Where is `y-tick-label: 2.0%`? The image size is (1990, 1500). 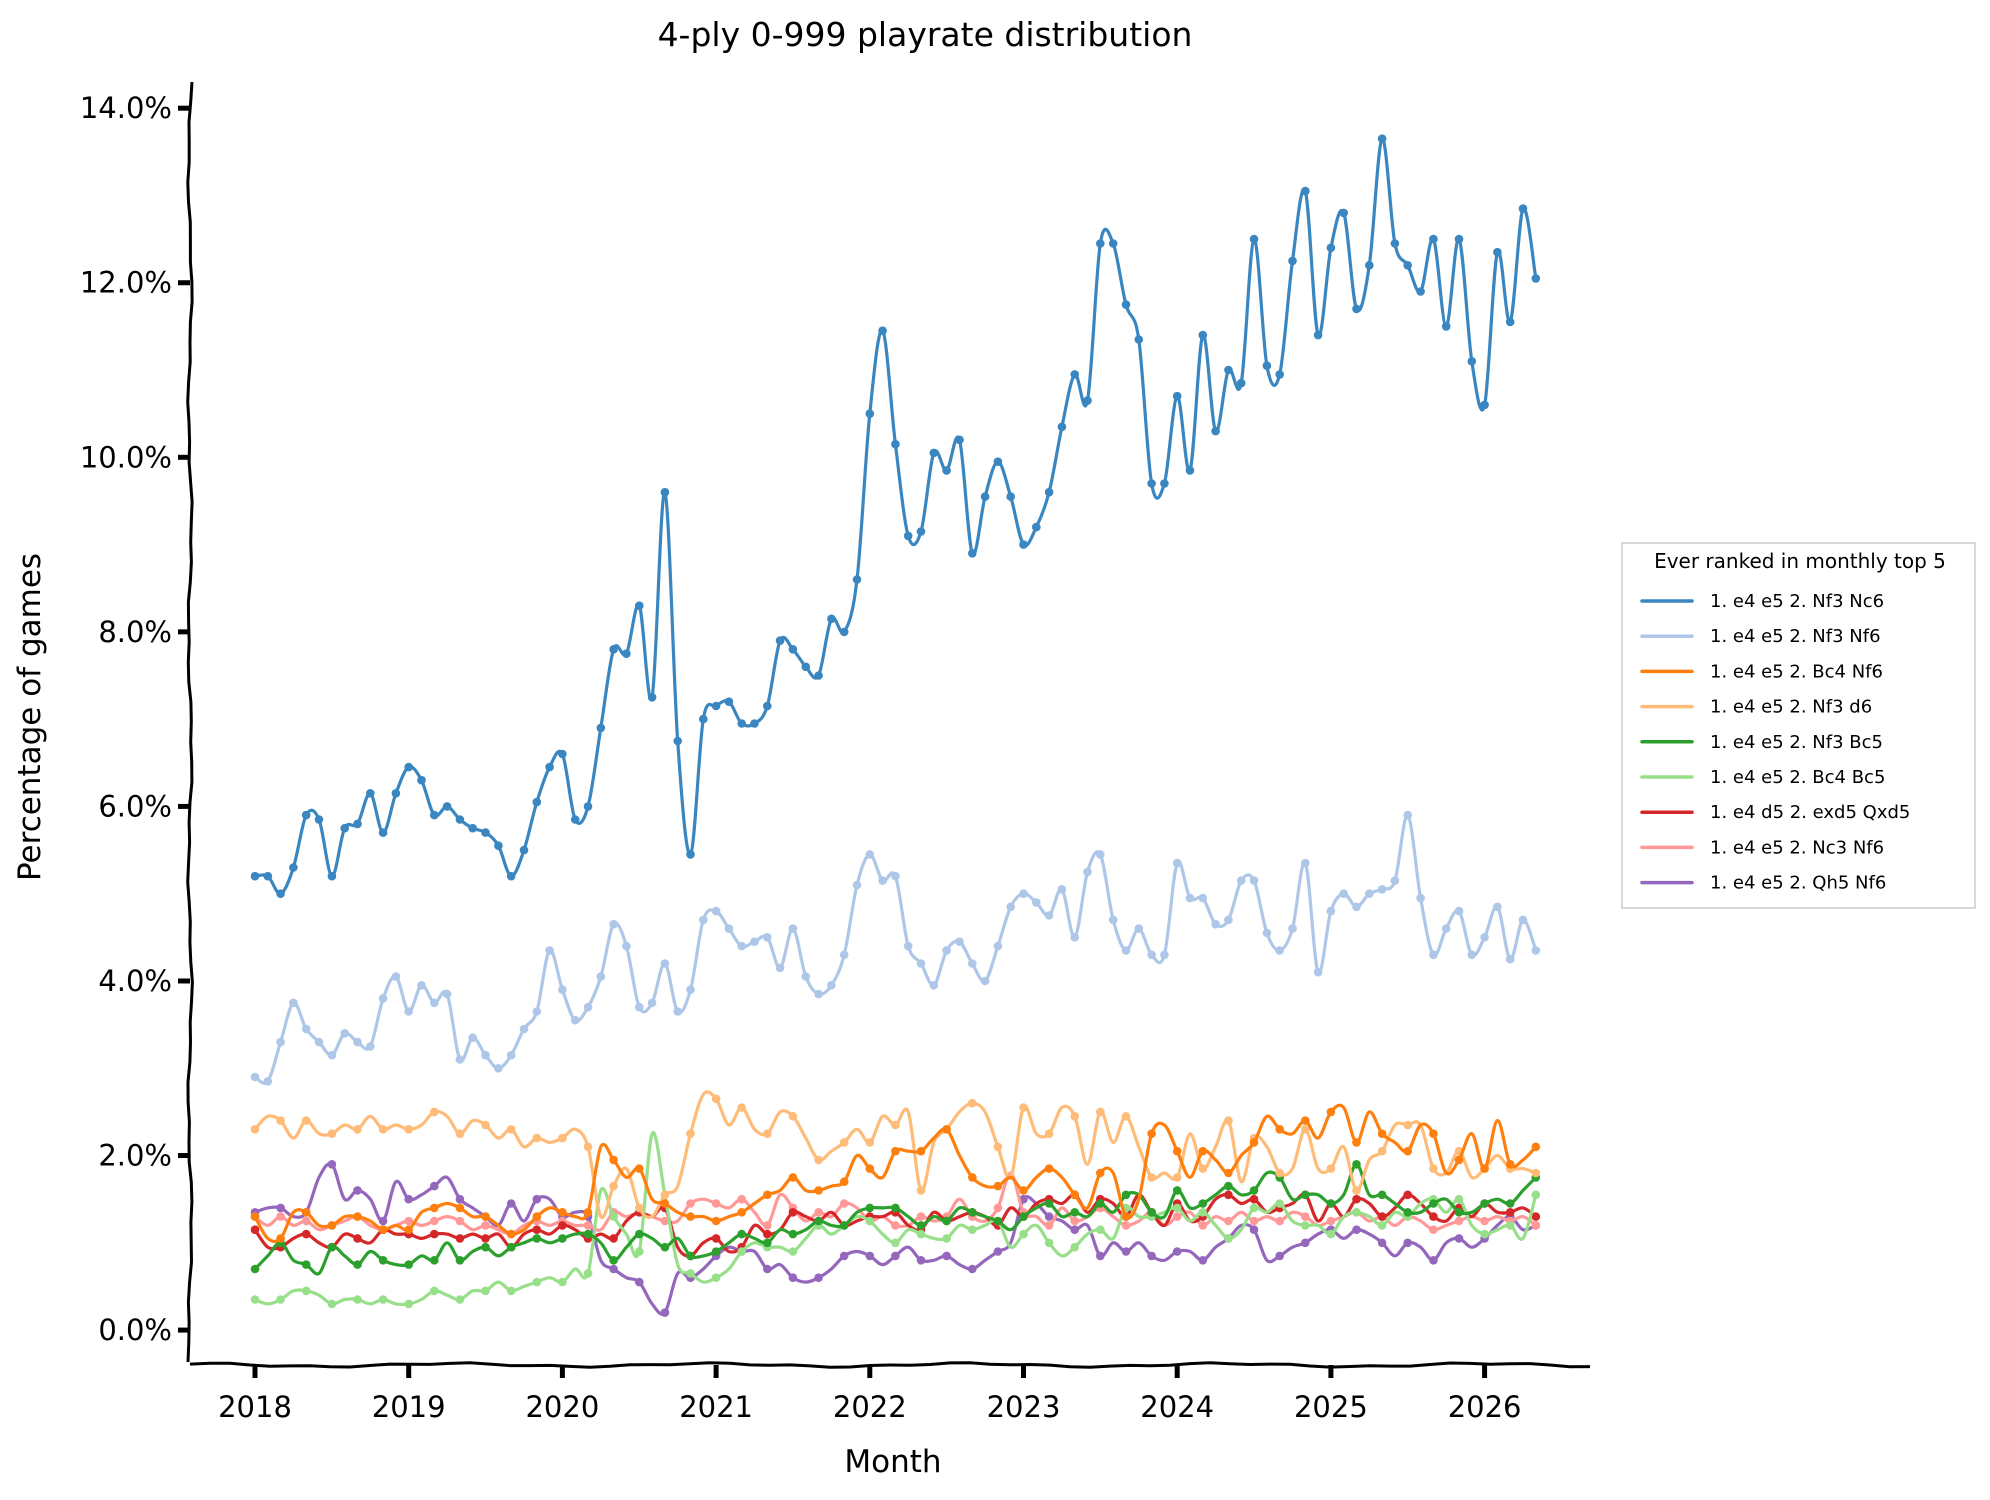 y-tick-label: 2.0% is located at coordinates (135, 1156).